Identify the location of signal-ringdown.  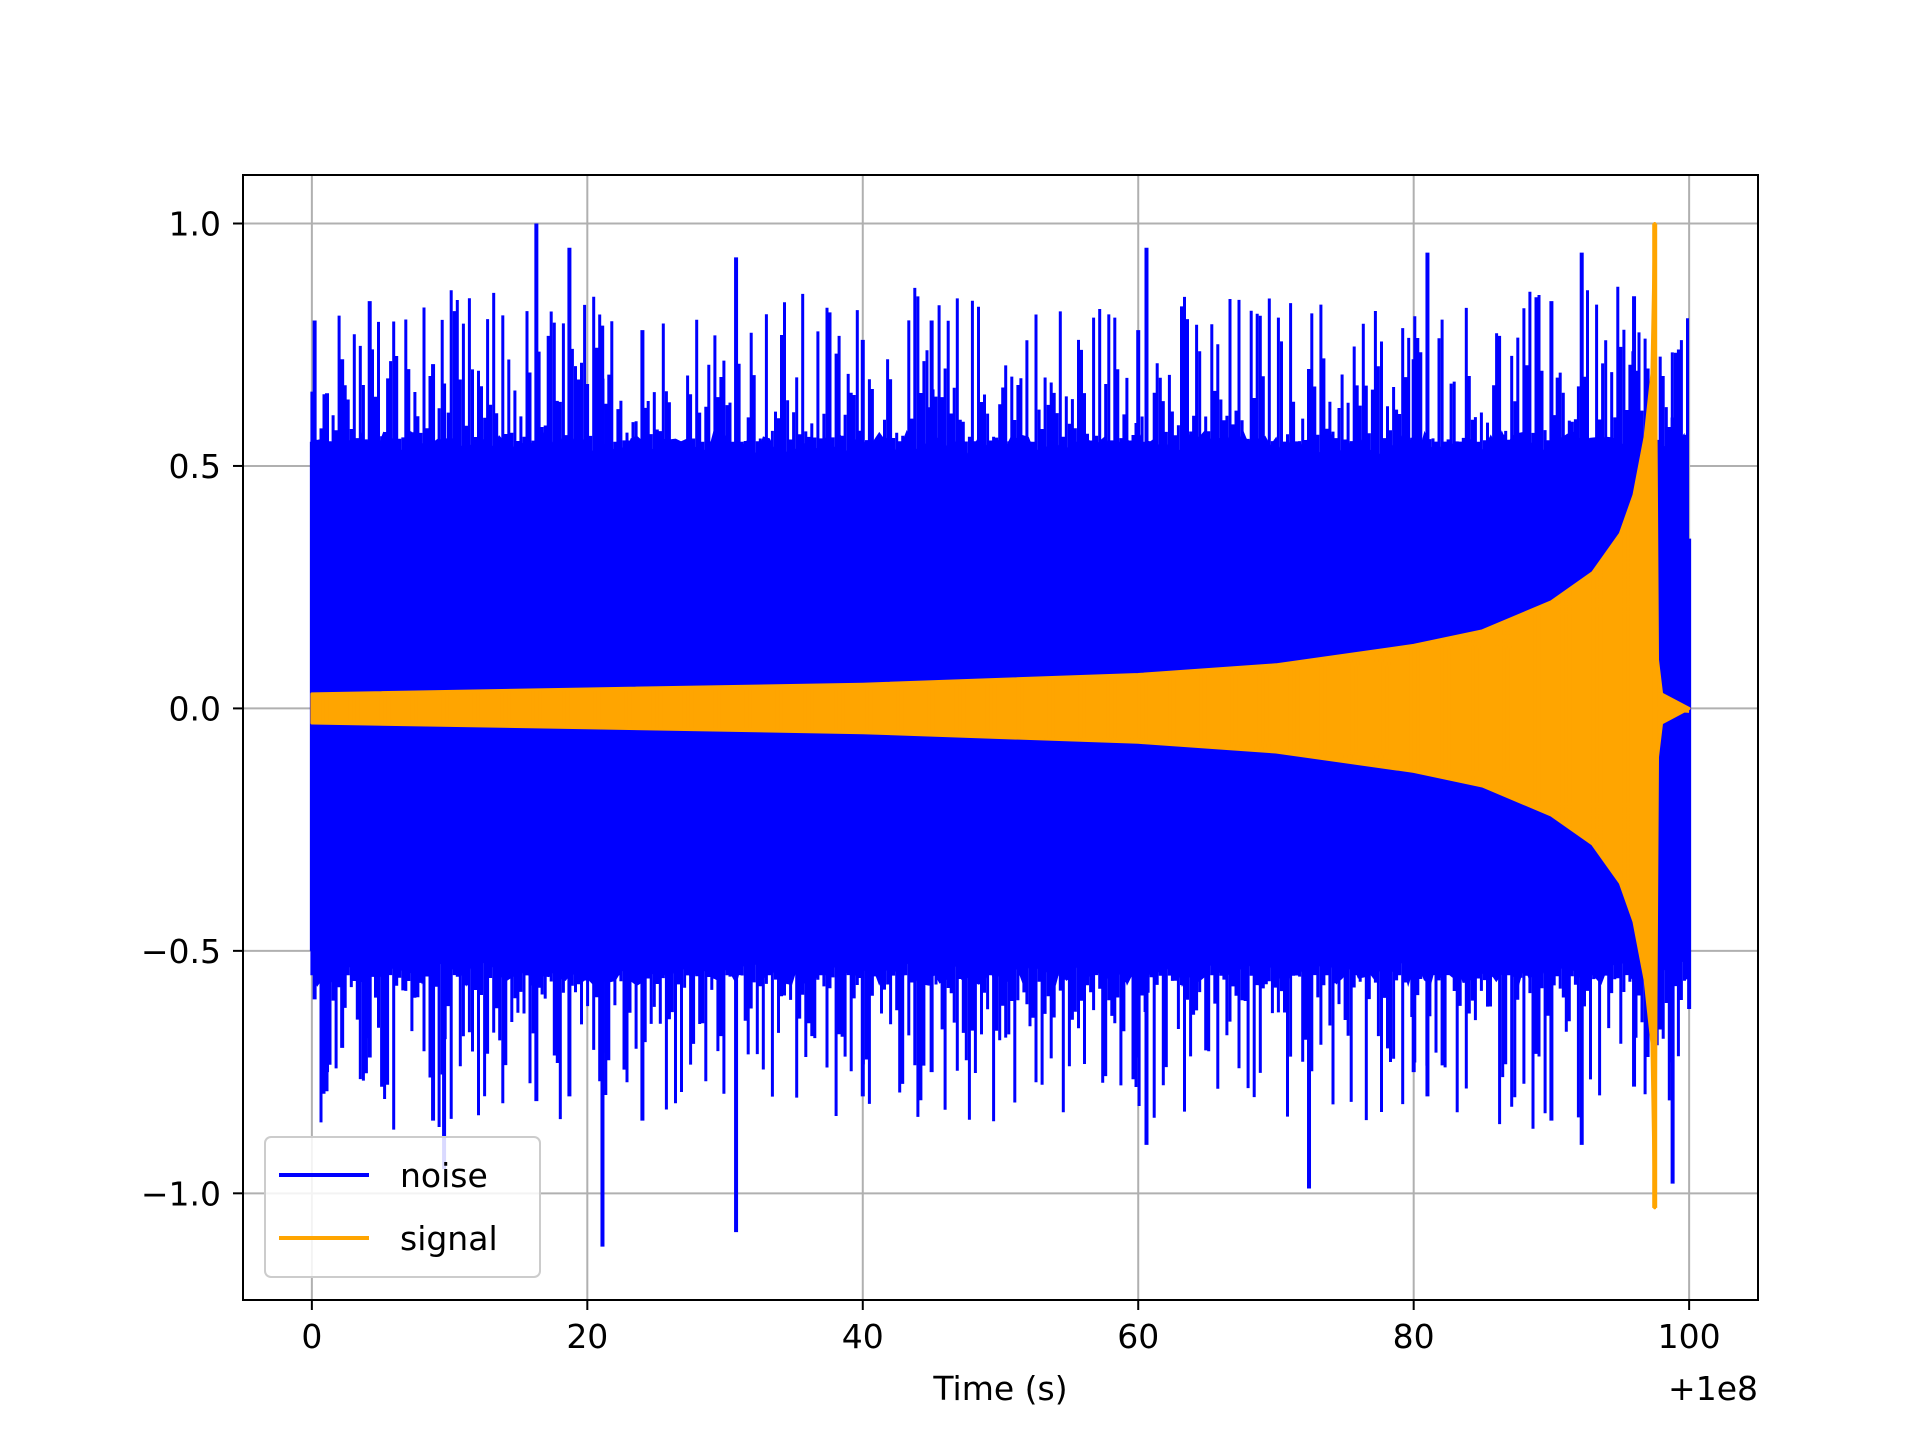
(1672, 709).